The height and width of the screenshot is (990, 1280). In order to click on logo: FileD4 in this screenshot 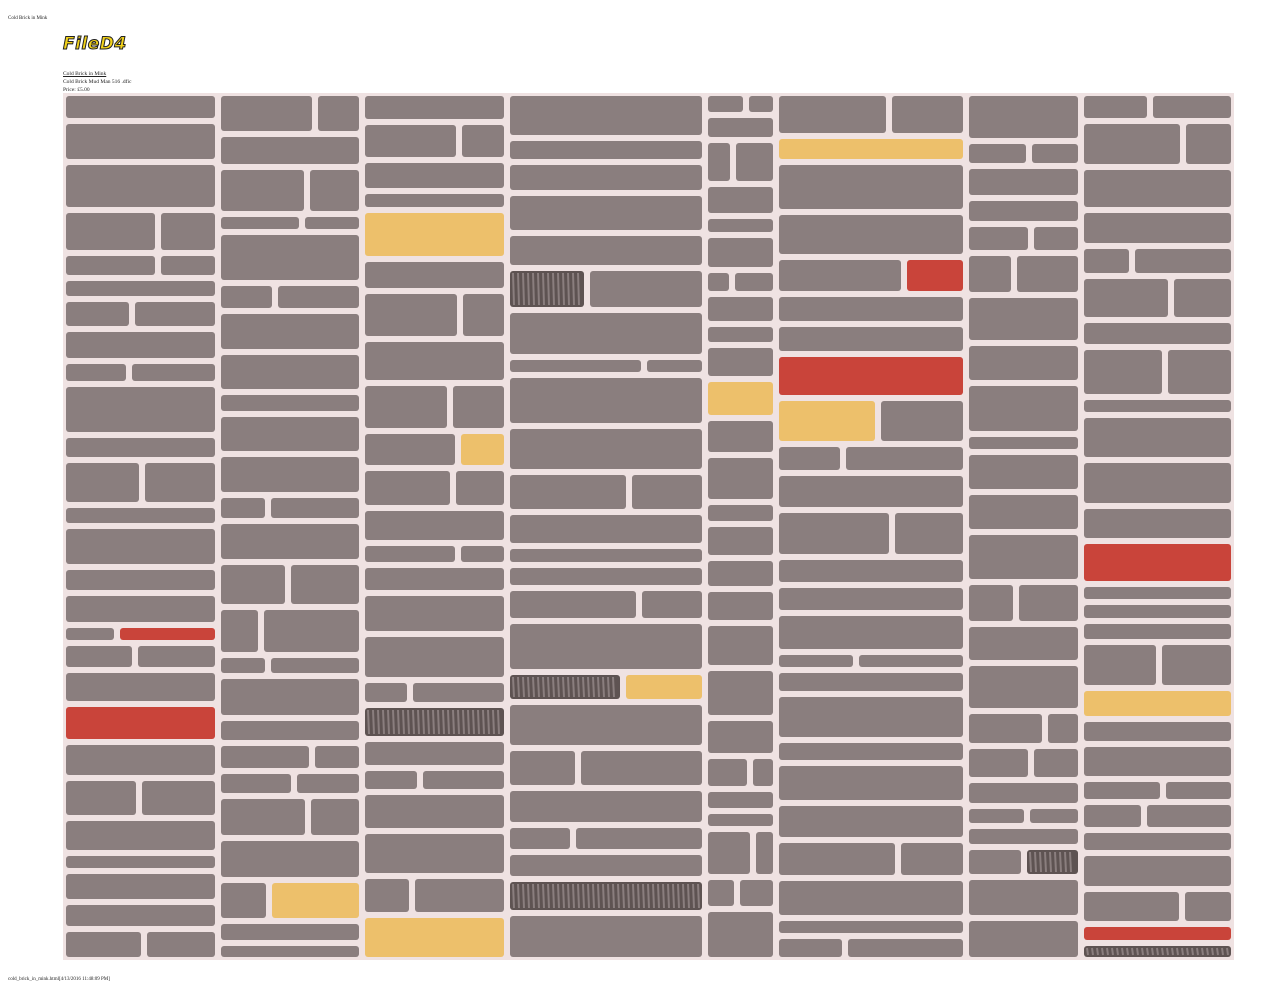, I will do `click(95, 44)`.